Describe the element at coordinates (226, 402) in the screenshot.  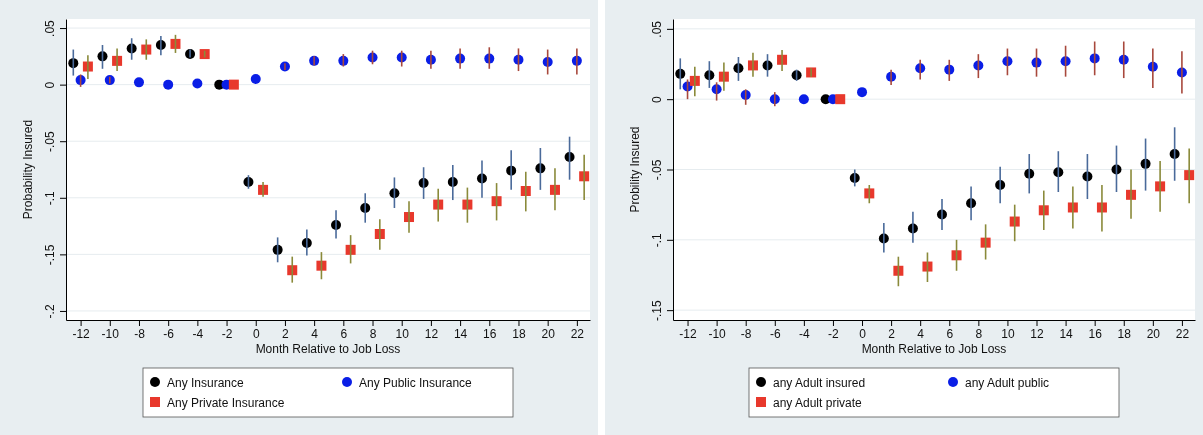
I see `legend-label: Any Private Insurance` at that location.